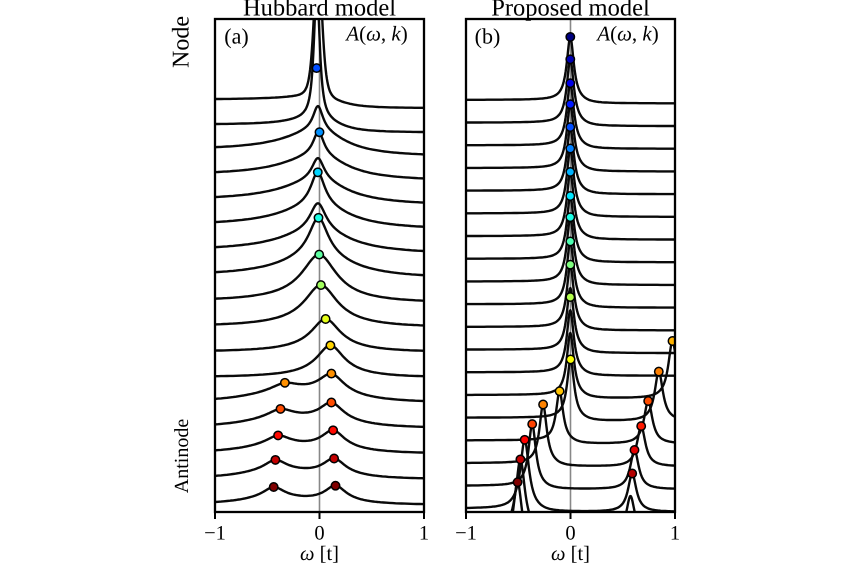 The image size is (850, 566). What do you see at coordinates (570, 11) in the screenshot?
I see `svg-text: Proposed model` at bounding box center [570, 11].